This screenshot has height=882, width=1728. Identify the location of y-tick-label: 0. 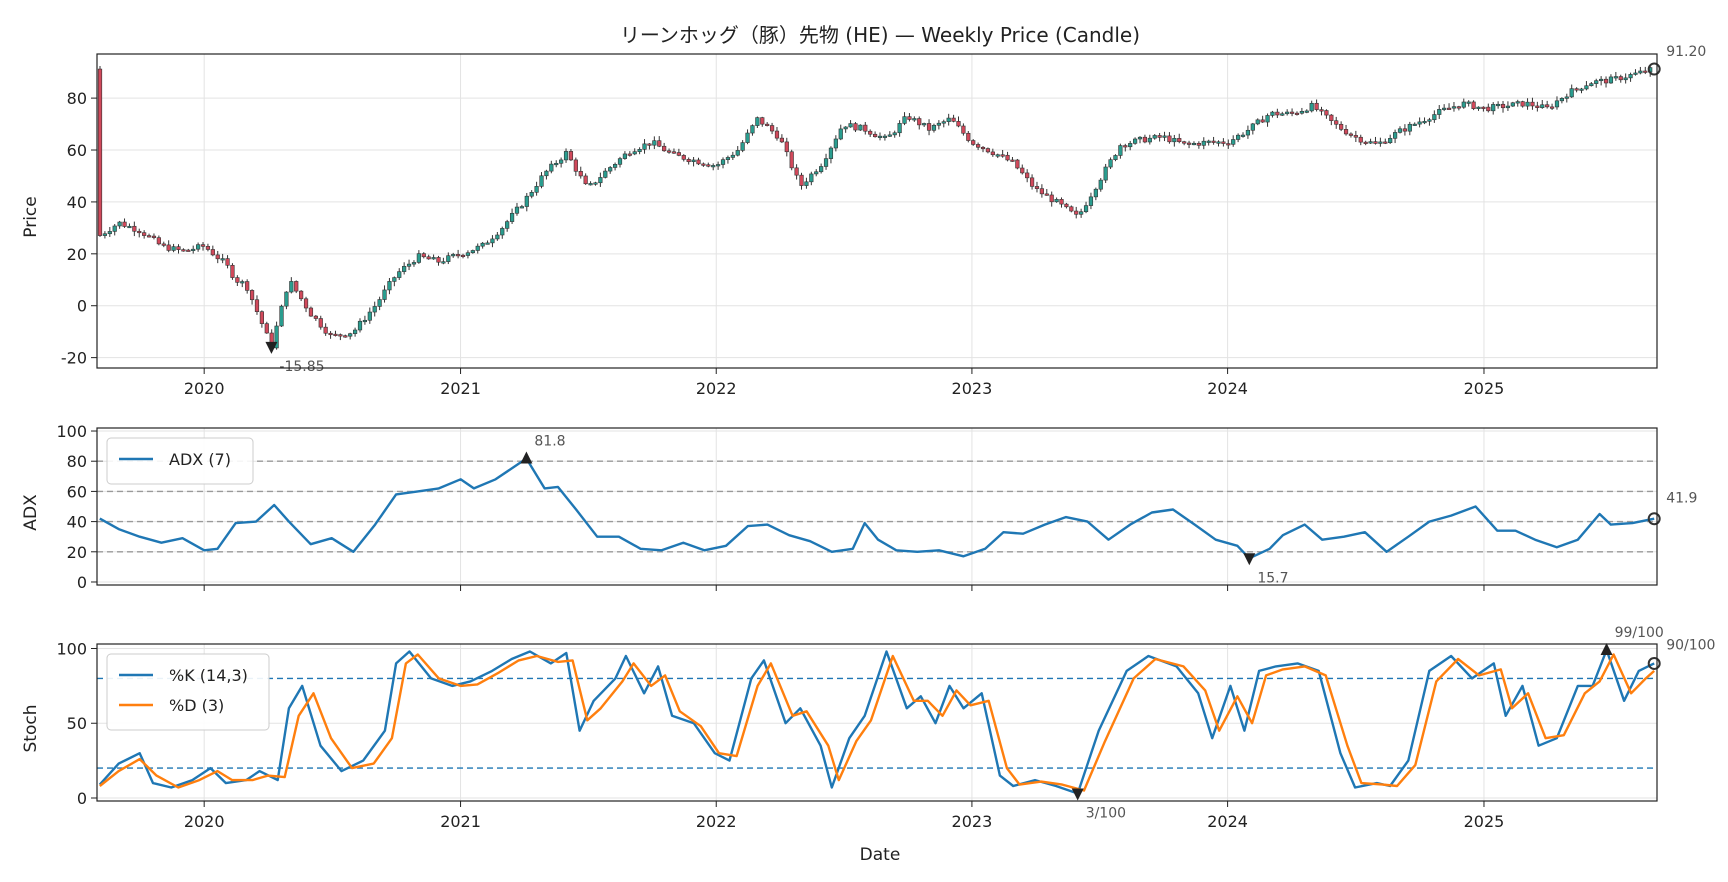
(82, 582).